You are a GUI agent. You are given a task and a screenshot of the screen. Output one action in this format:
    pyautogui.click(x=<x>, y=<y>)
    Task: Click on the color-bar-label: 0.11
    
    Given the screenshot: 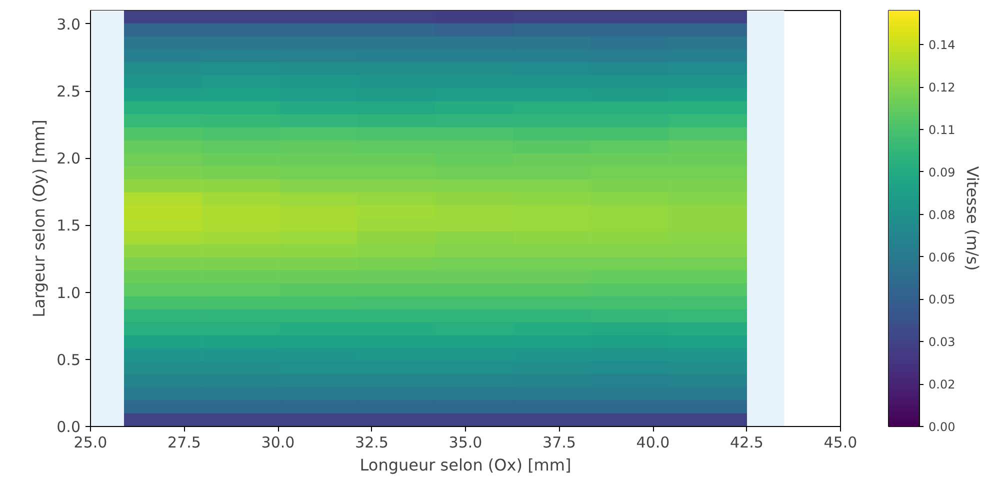 What is the action you would take?
    pyautogui.click(x=942, y=130)
    